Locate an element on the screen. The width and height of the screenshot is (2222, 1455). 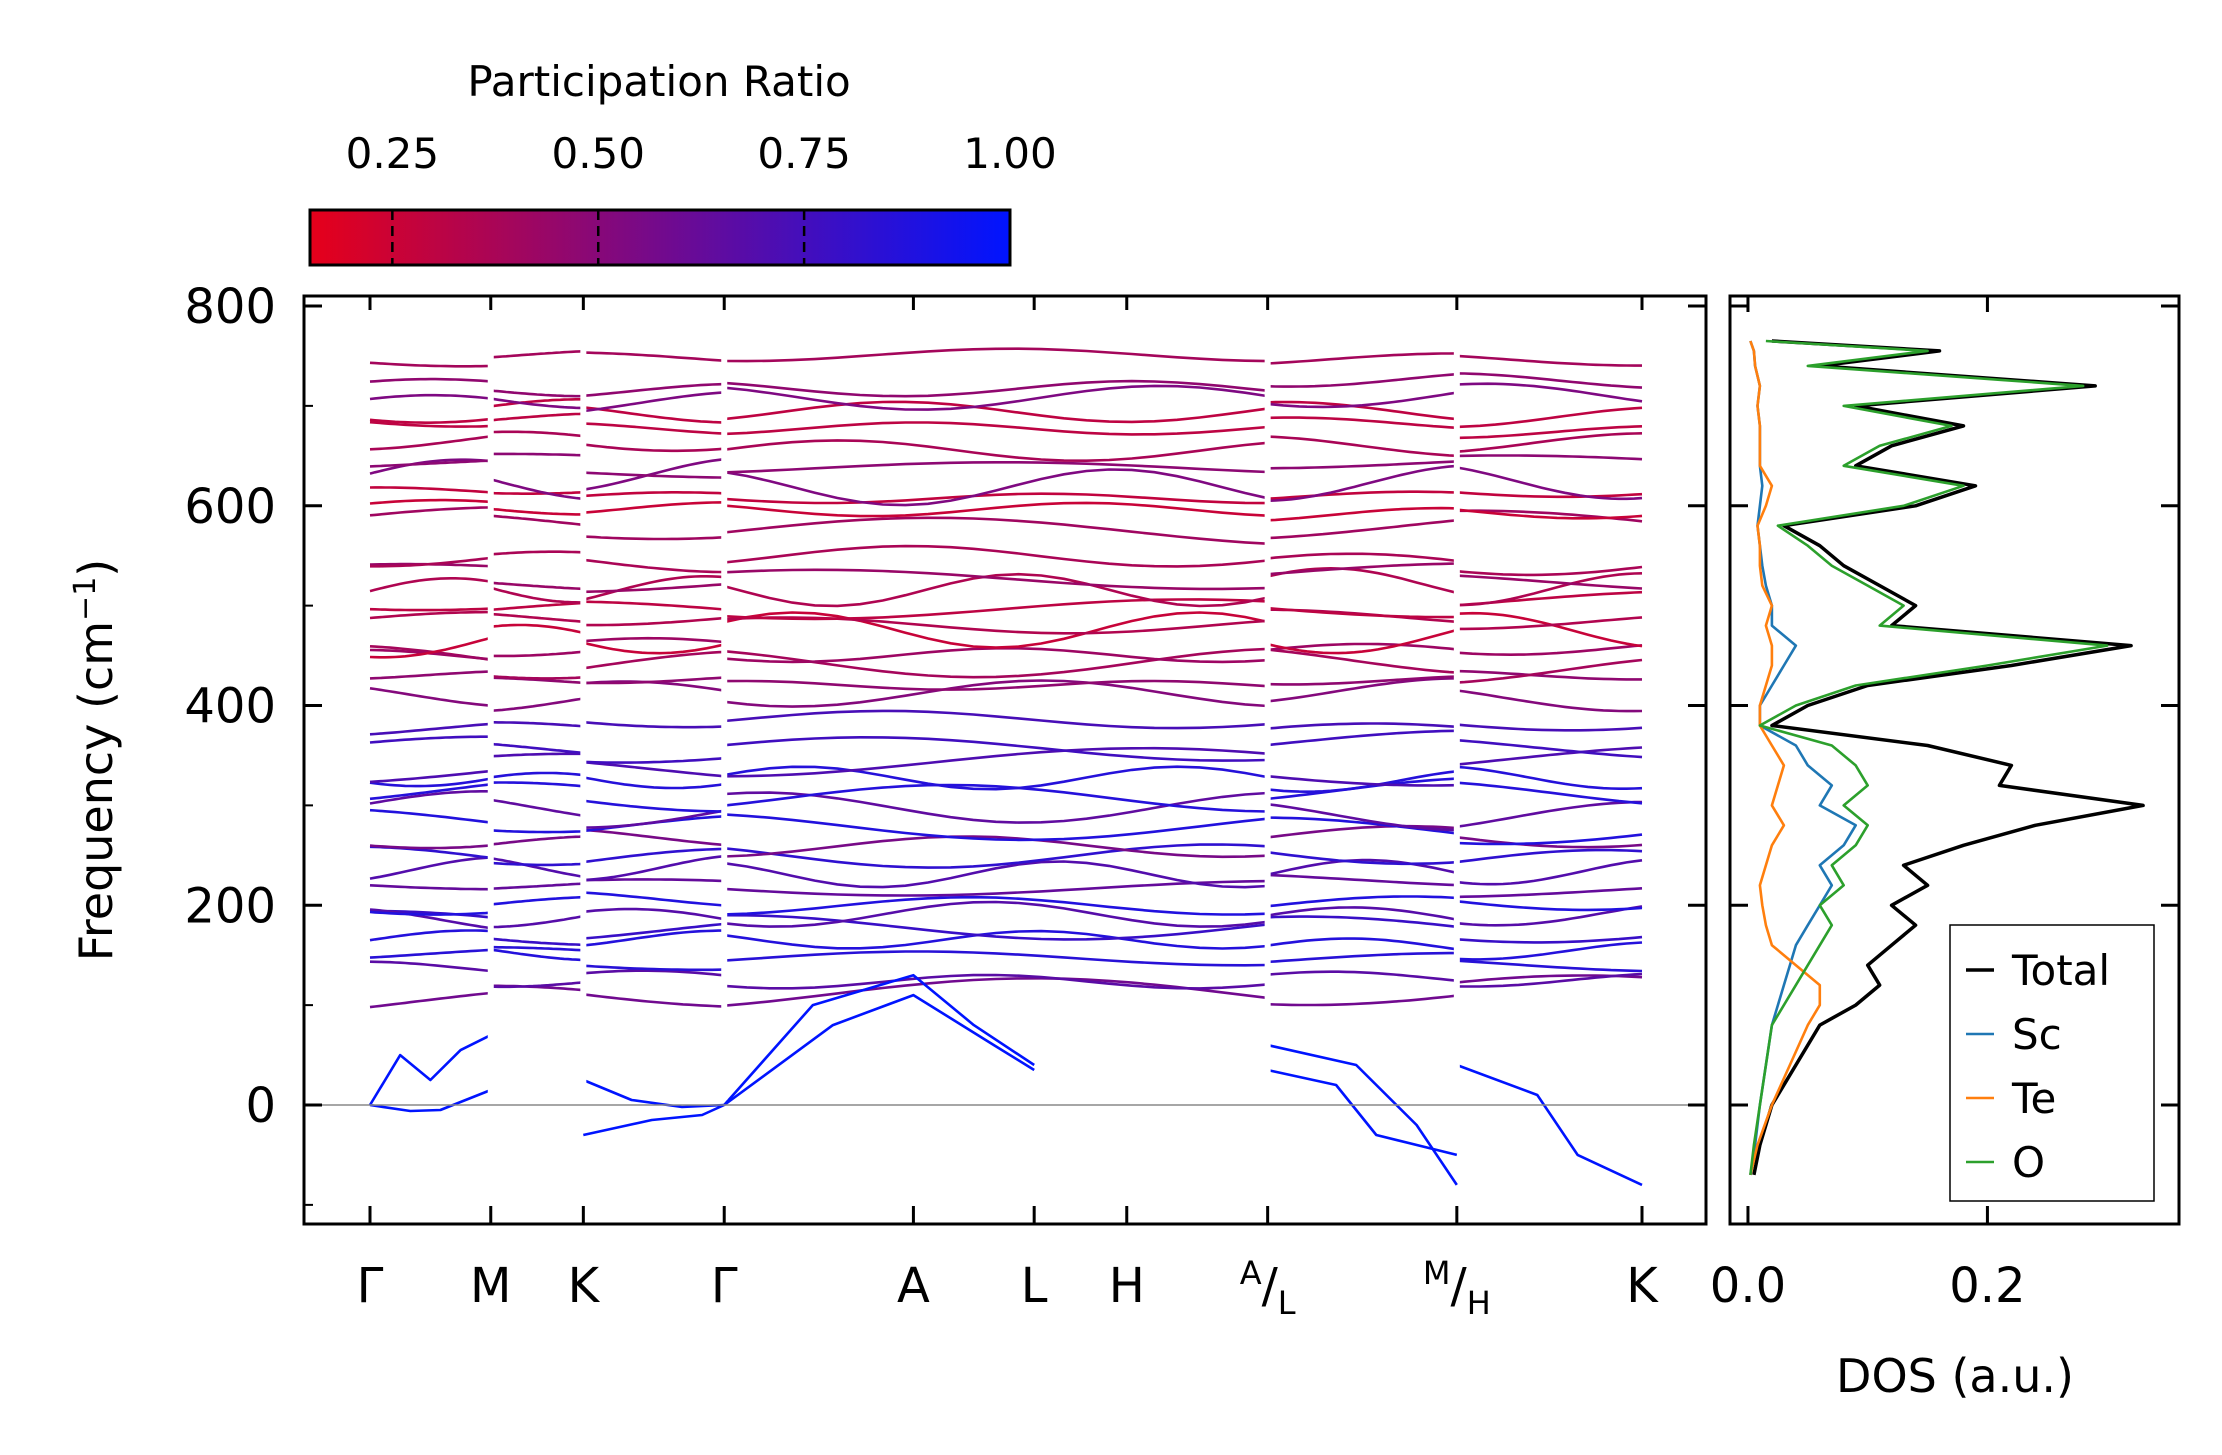
k-point-label-top: M is located at coordinates (1437, 1273).